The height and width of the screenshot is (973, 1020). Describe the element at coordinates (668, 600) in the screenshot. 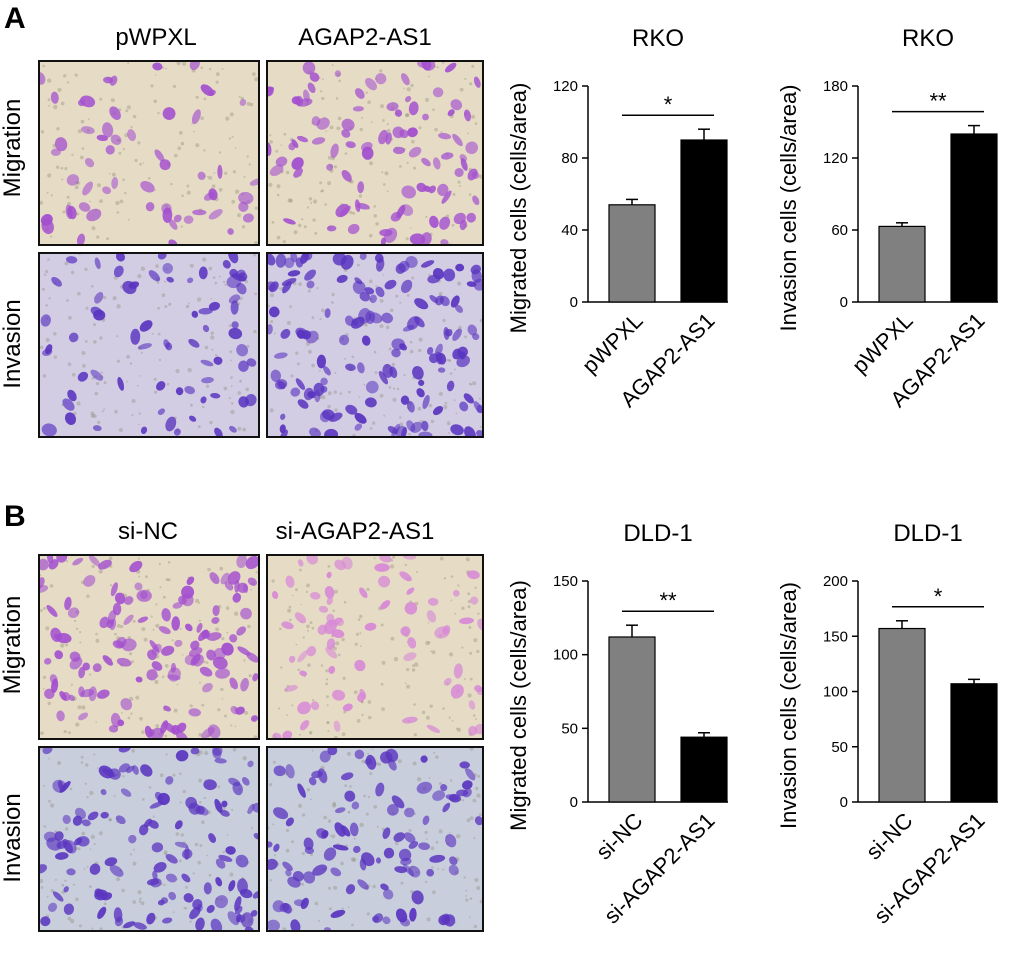

I see `significance-marker: **` at that location.